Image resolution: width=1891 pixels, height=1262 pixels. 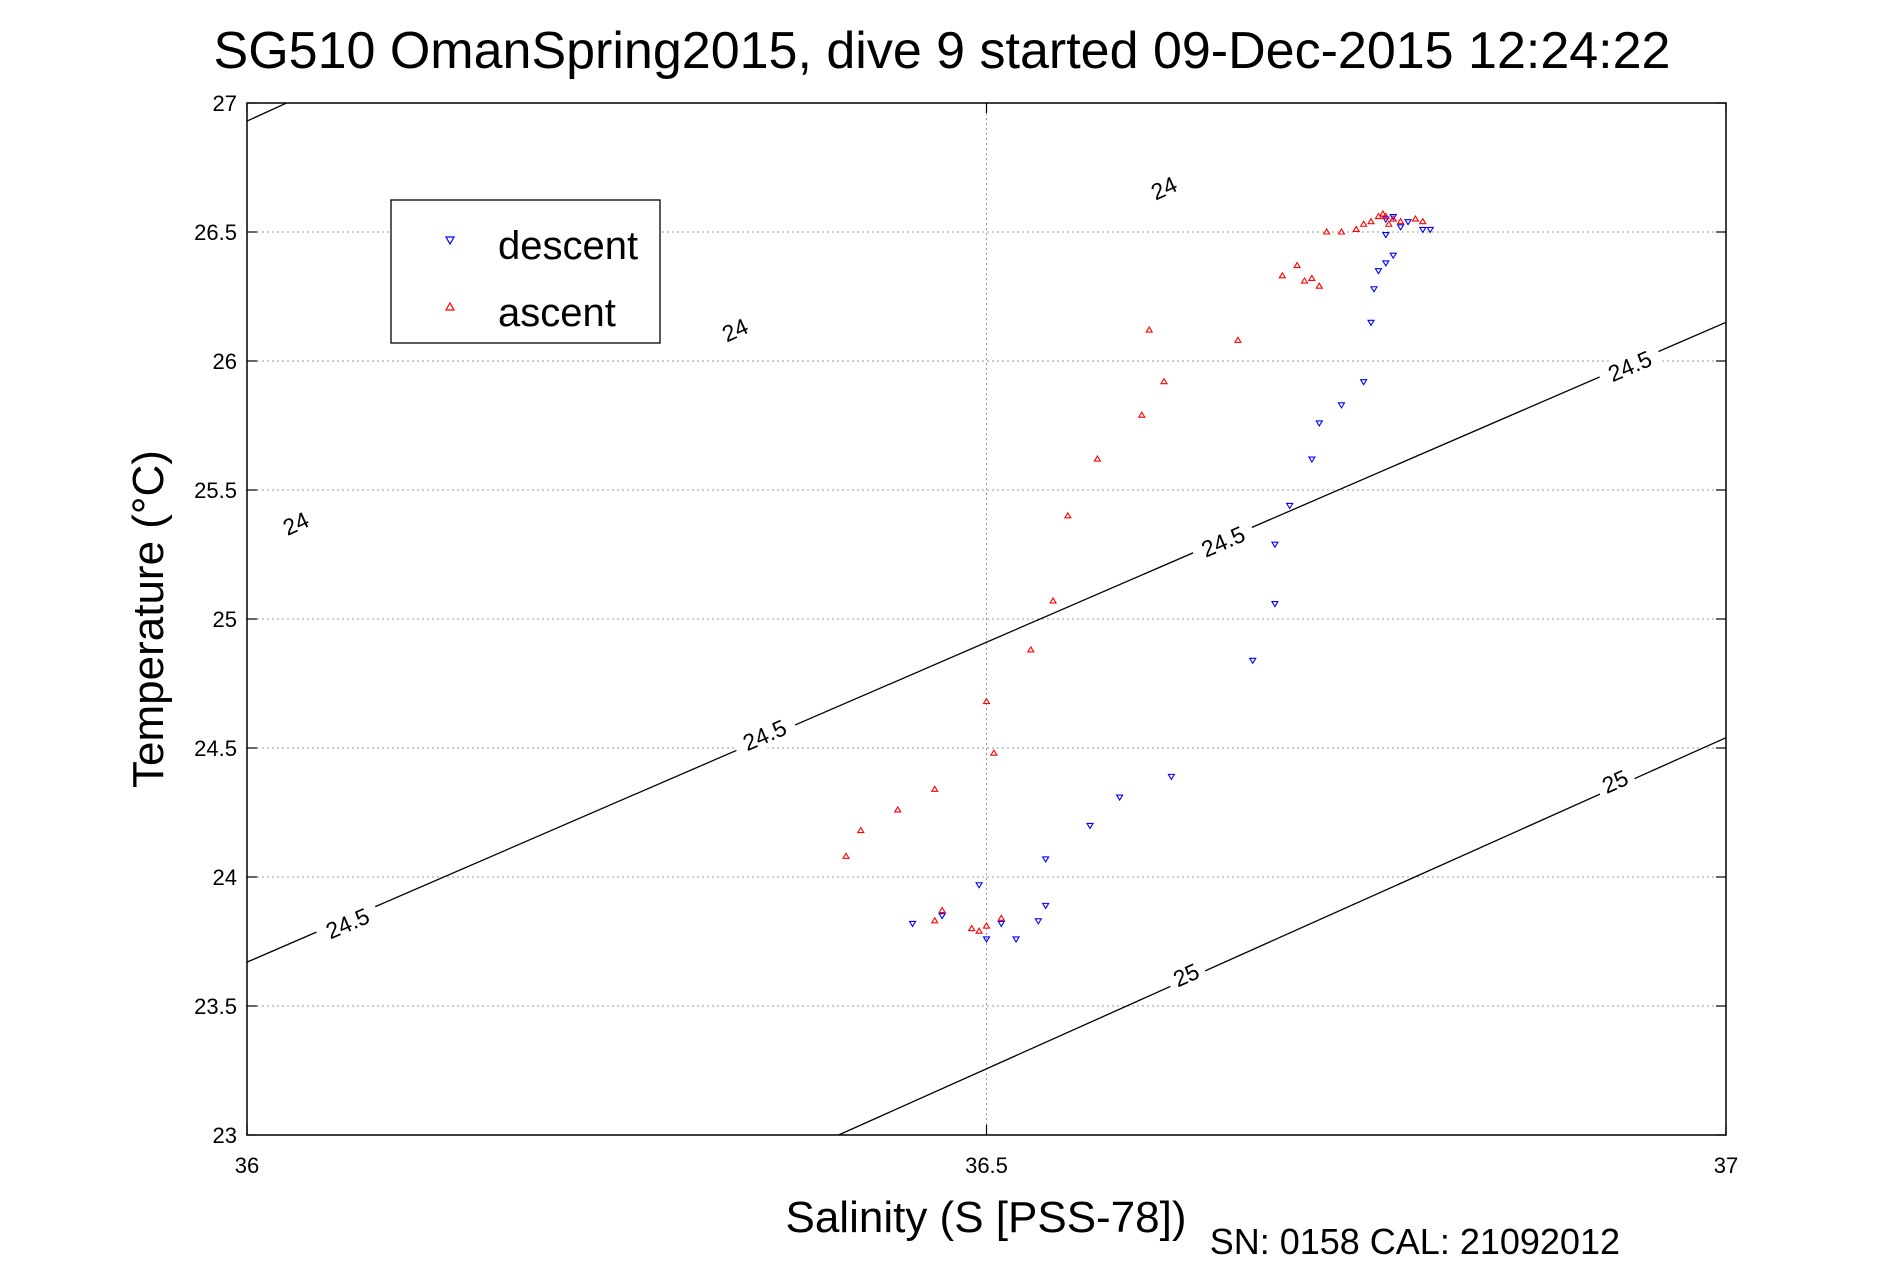 I want to click on legend: descent ascent, so click(x=525, y=271).